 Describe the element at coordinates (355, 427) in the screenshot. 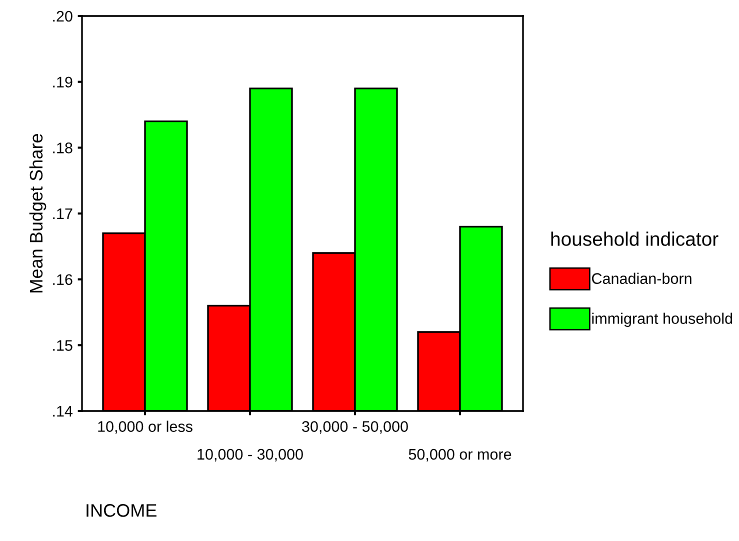

I see `x-tick-label: 30,000 - 50,000` at that location.